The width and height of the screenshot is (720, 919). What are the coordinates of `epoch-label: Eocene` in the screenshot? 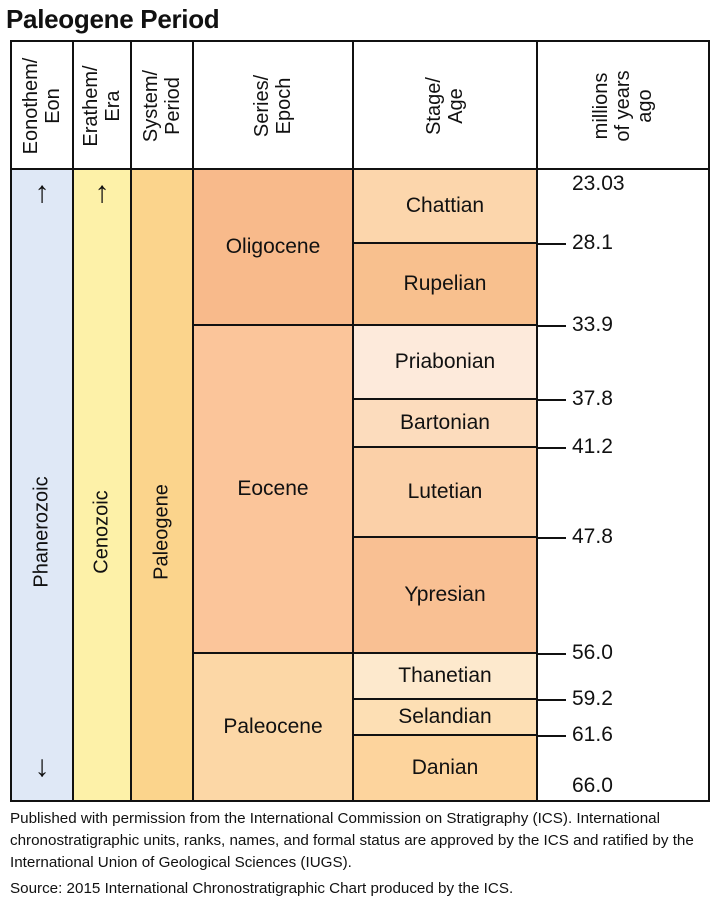 It's located at (273, 488).